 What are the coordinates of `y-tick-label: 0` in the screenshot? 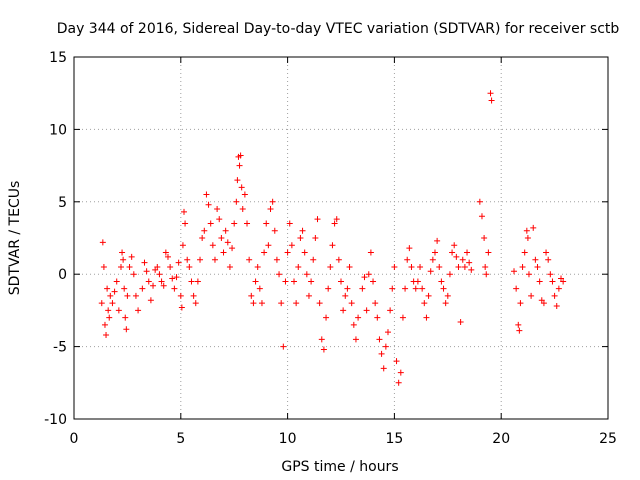 It's located at (62, 275).